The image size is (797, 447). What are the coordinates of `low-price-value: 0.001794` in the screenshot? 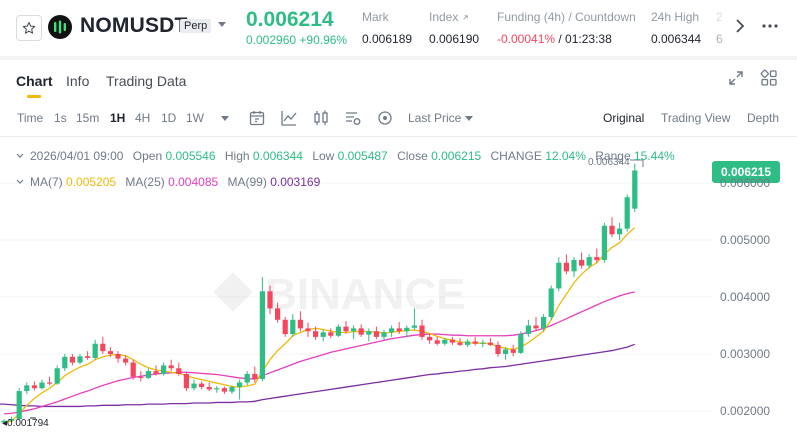 It's located at (28, 423).